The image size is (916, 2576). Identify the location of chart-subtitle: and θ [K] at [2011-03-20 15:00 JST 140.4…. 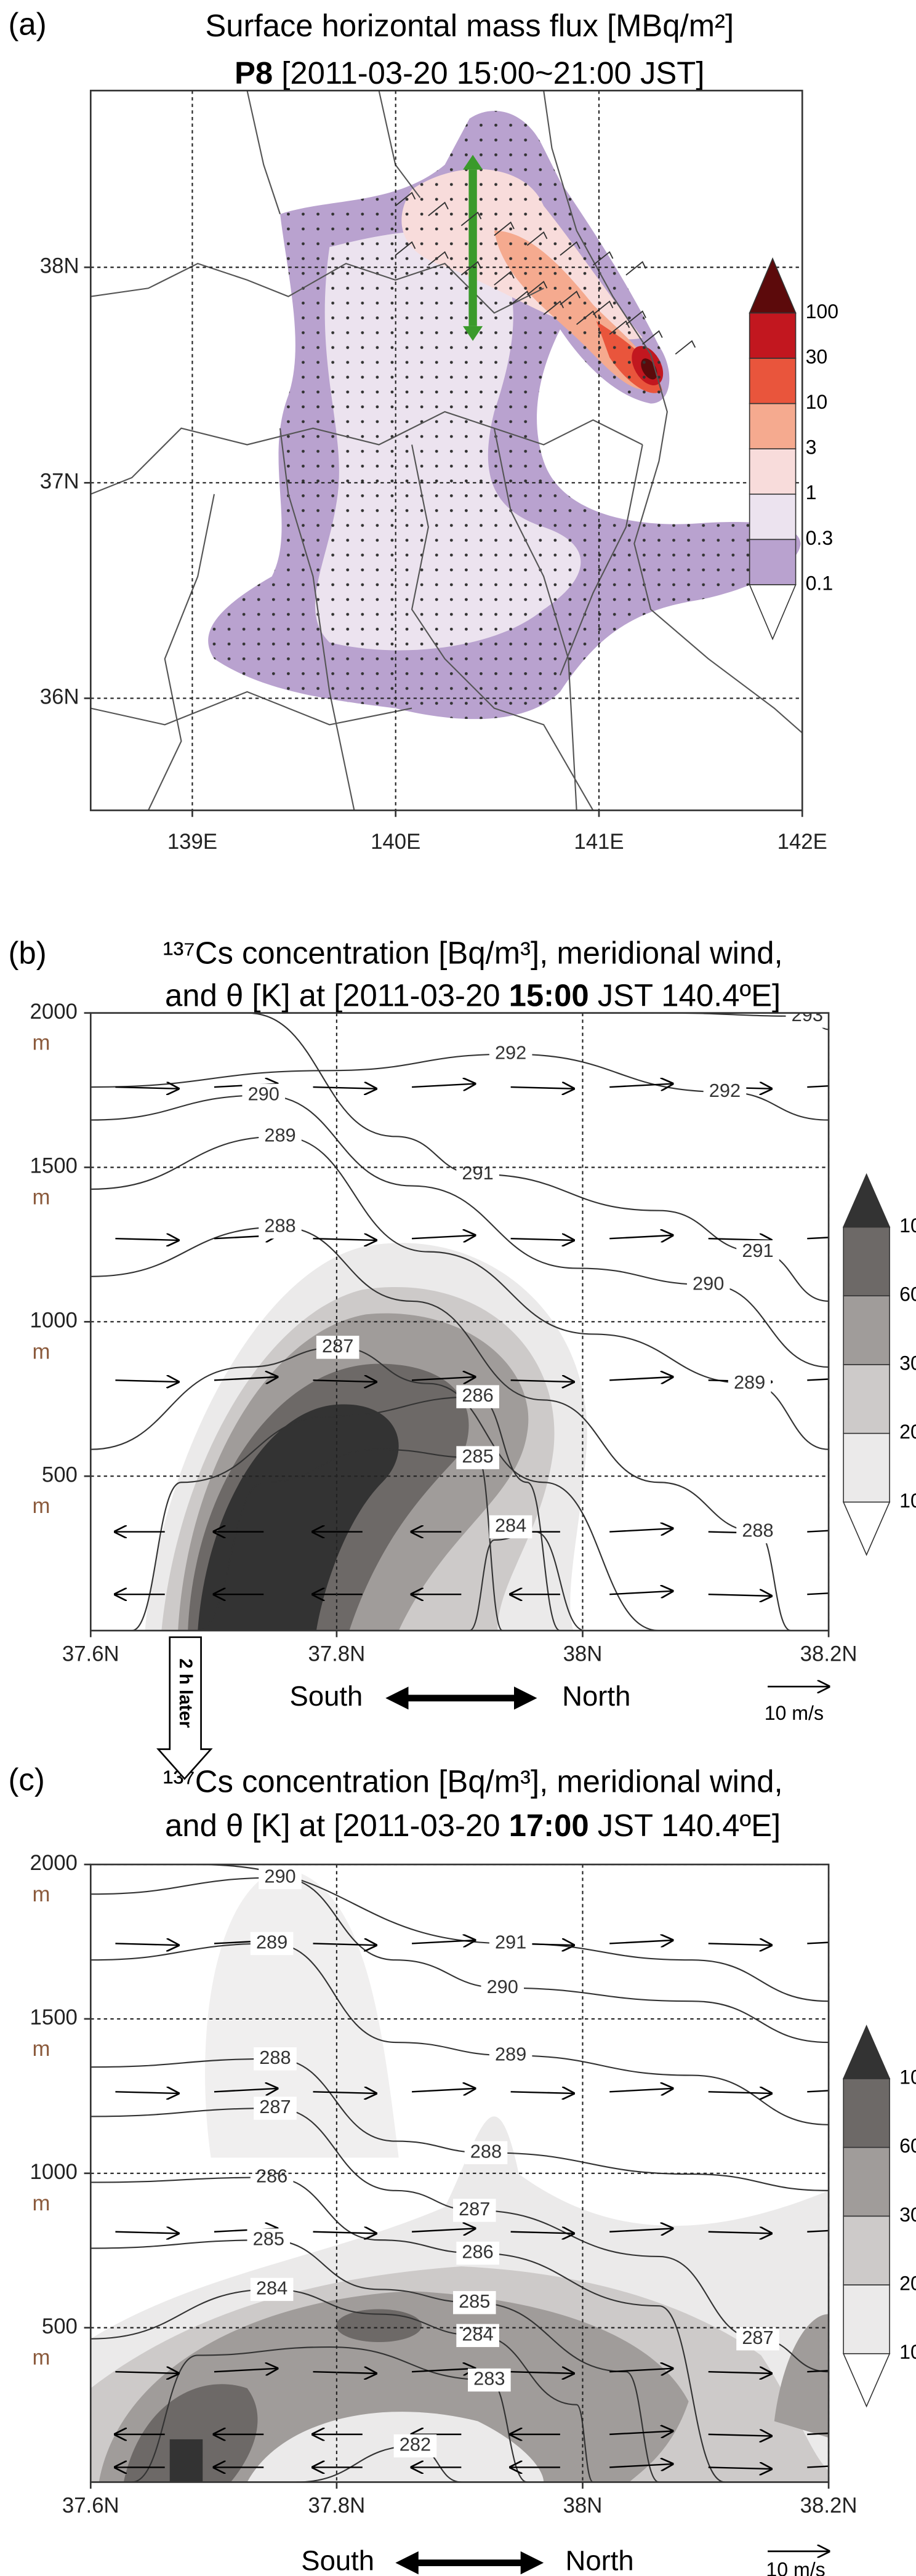
(473, 996).